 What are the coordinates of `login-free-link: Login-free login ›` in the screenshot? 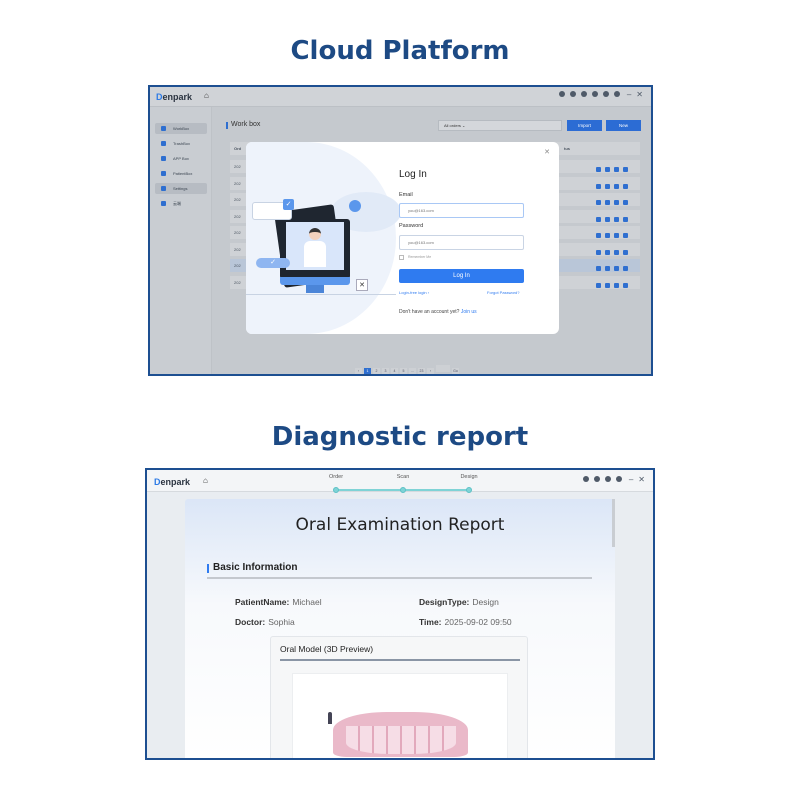 It's located at (414, 292).